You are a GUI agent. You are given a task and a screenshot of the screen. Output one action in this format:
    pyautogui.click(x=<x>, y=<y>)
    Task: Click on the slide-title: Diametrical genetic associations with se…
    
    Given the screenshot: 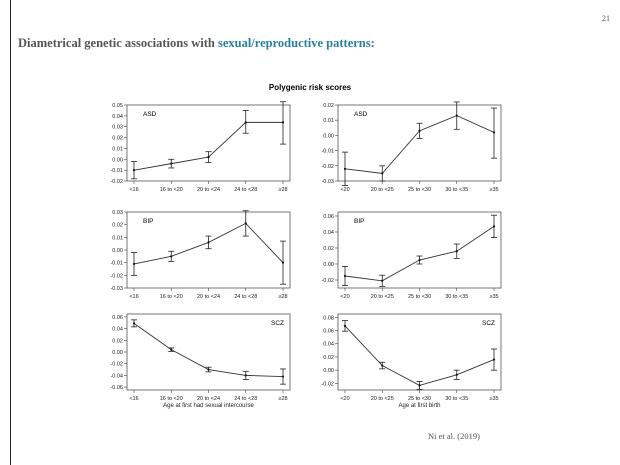 What is the action you would take?
    pyautogui.click(x=196, y=43)
    